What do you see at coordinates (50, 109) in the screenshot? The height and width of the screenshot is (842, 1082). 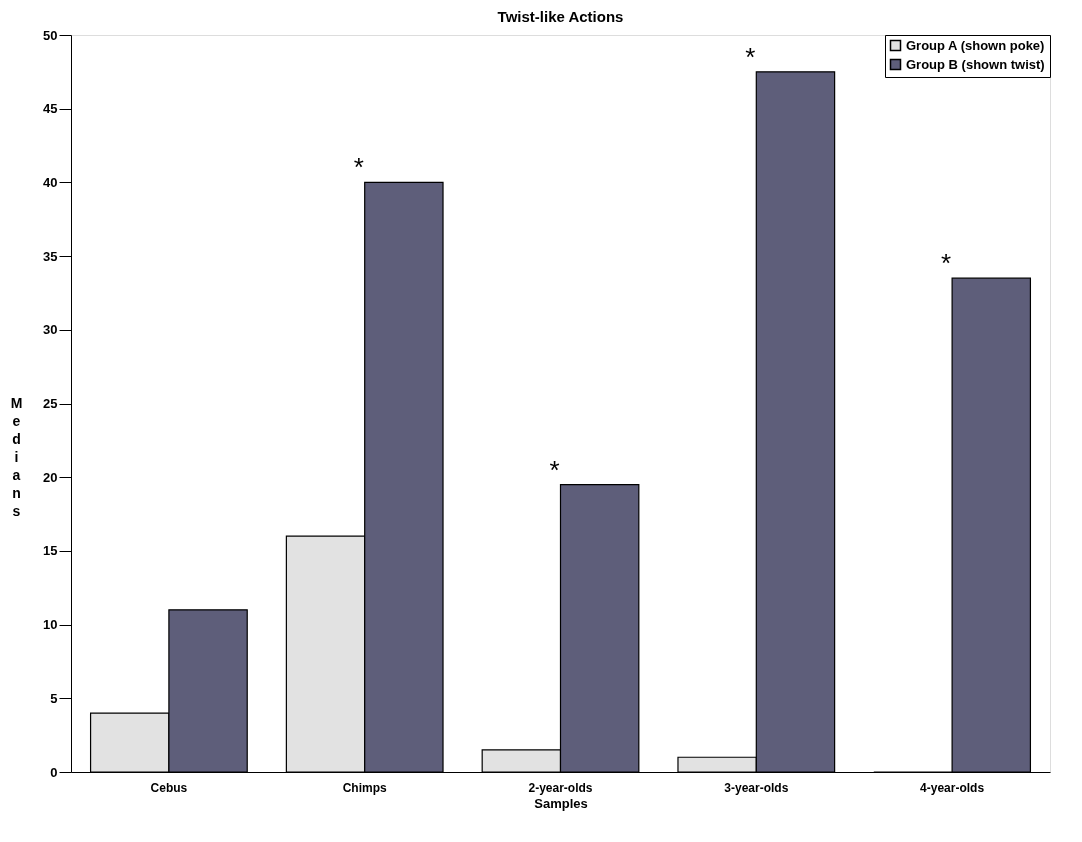 I see `y-tick-label: 45` at bounding box center [50, 109].